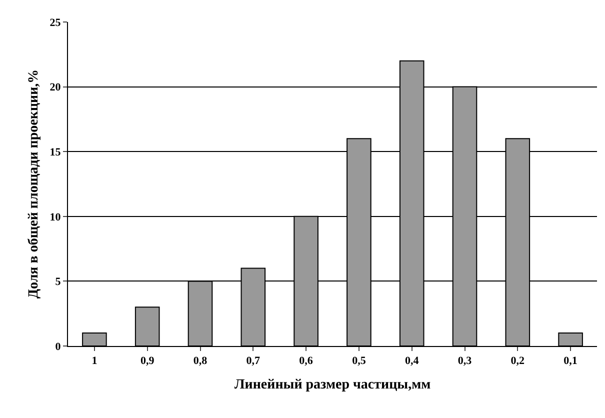  Describe the element at coordinates (58, 346) in the screenshot. I see `y-tick-label: 0` at that location.